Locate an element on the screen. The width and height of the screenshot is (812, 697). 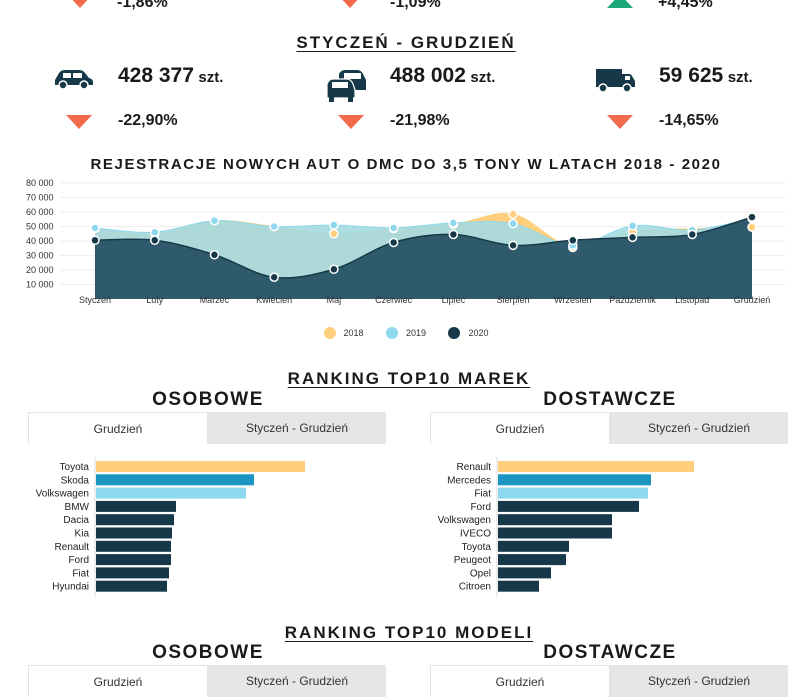
area-2020 is located at coordinates (423, 258).